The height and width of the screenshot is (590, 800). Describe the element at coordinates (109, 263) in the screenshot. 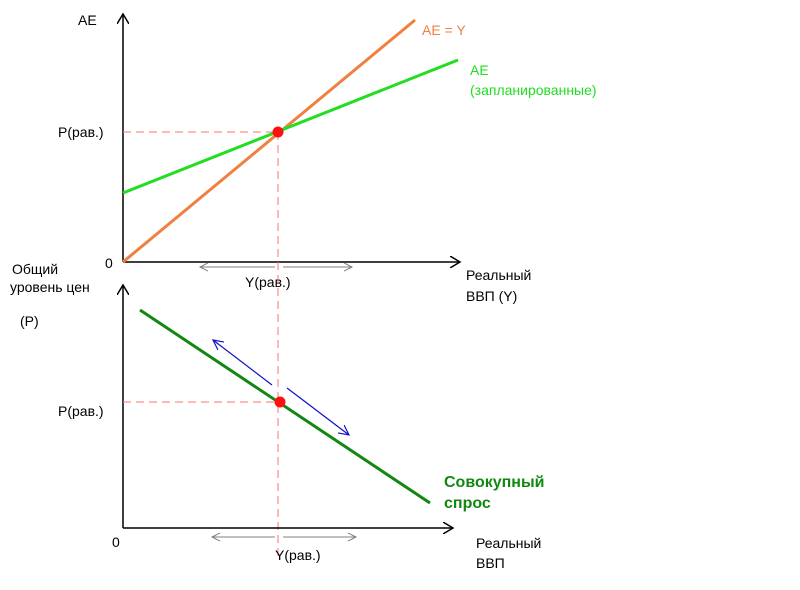

I see `top-origin-label: 0` at that location.